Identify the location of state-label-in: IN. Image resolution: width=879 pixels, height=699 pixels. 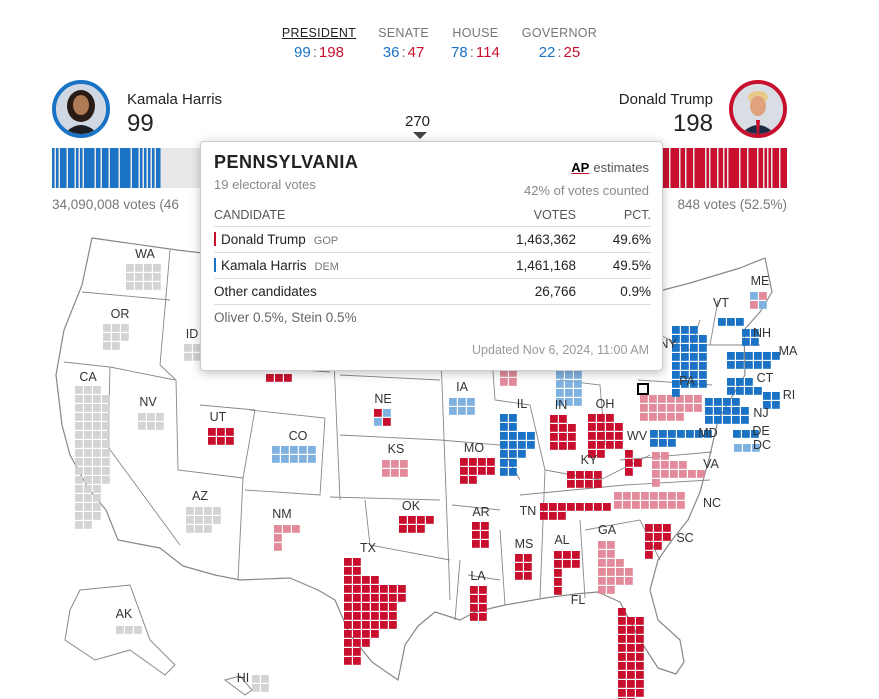
(561, 405).